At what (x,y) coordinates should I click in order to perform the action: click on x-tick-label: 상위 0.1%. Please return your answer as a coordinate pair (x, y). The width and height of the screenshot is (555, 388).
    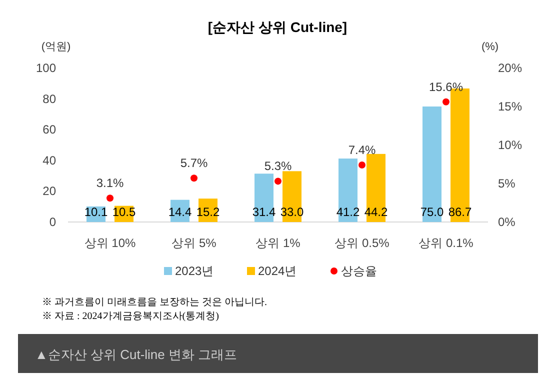
    Looking at the image, I should click on (446, 243).